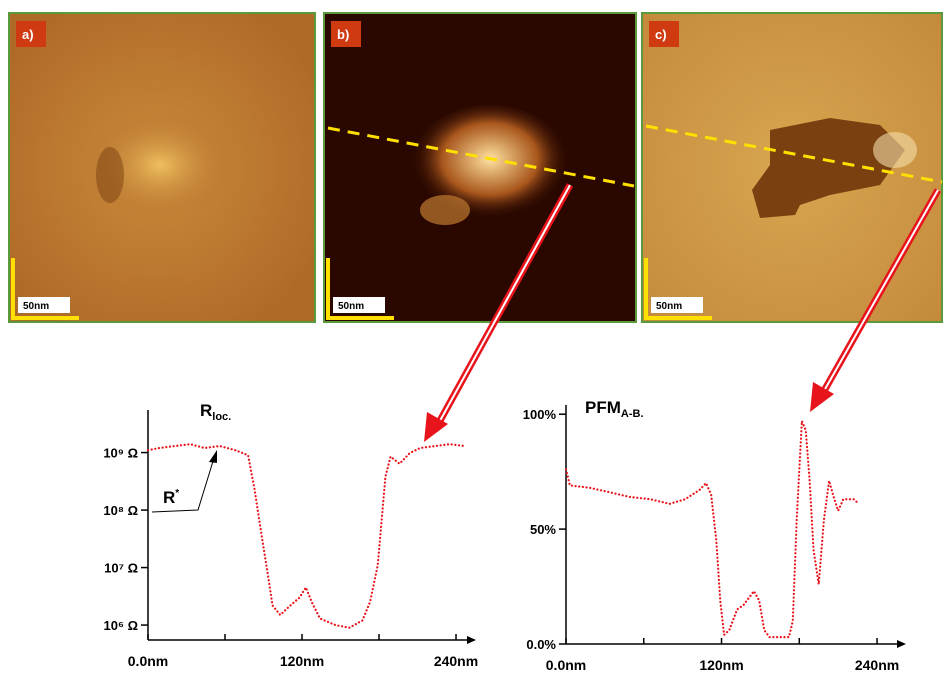  What do you see at coordinates (603, 407) in the screenshot?
I see `chart-title-main: PFM` at bounding box center [603, 407].